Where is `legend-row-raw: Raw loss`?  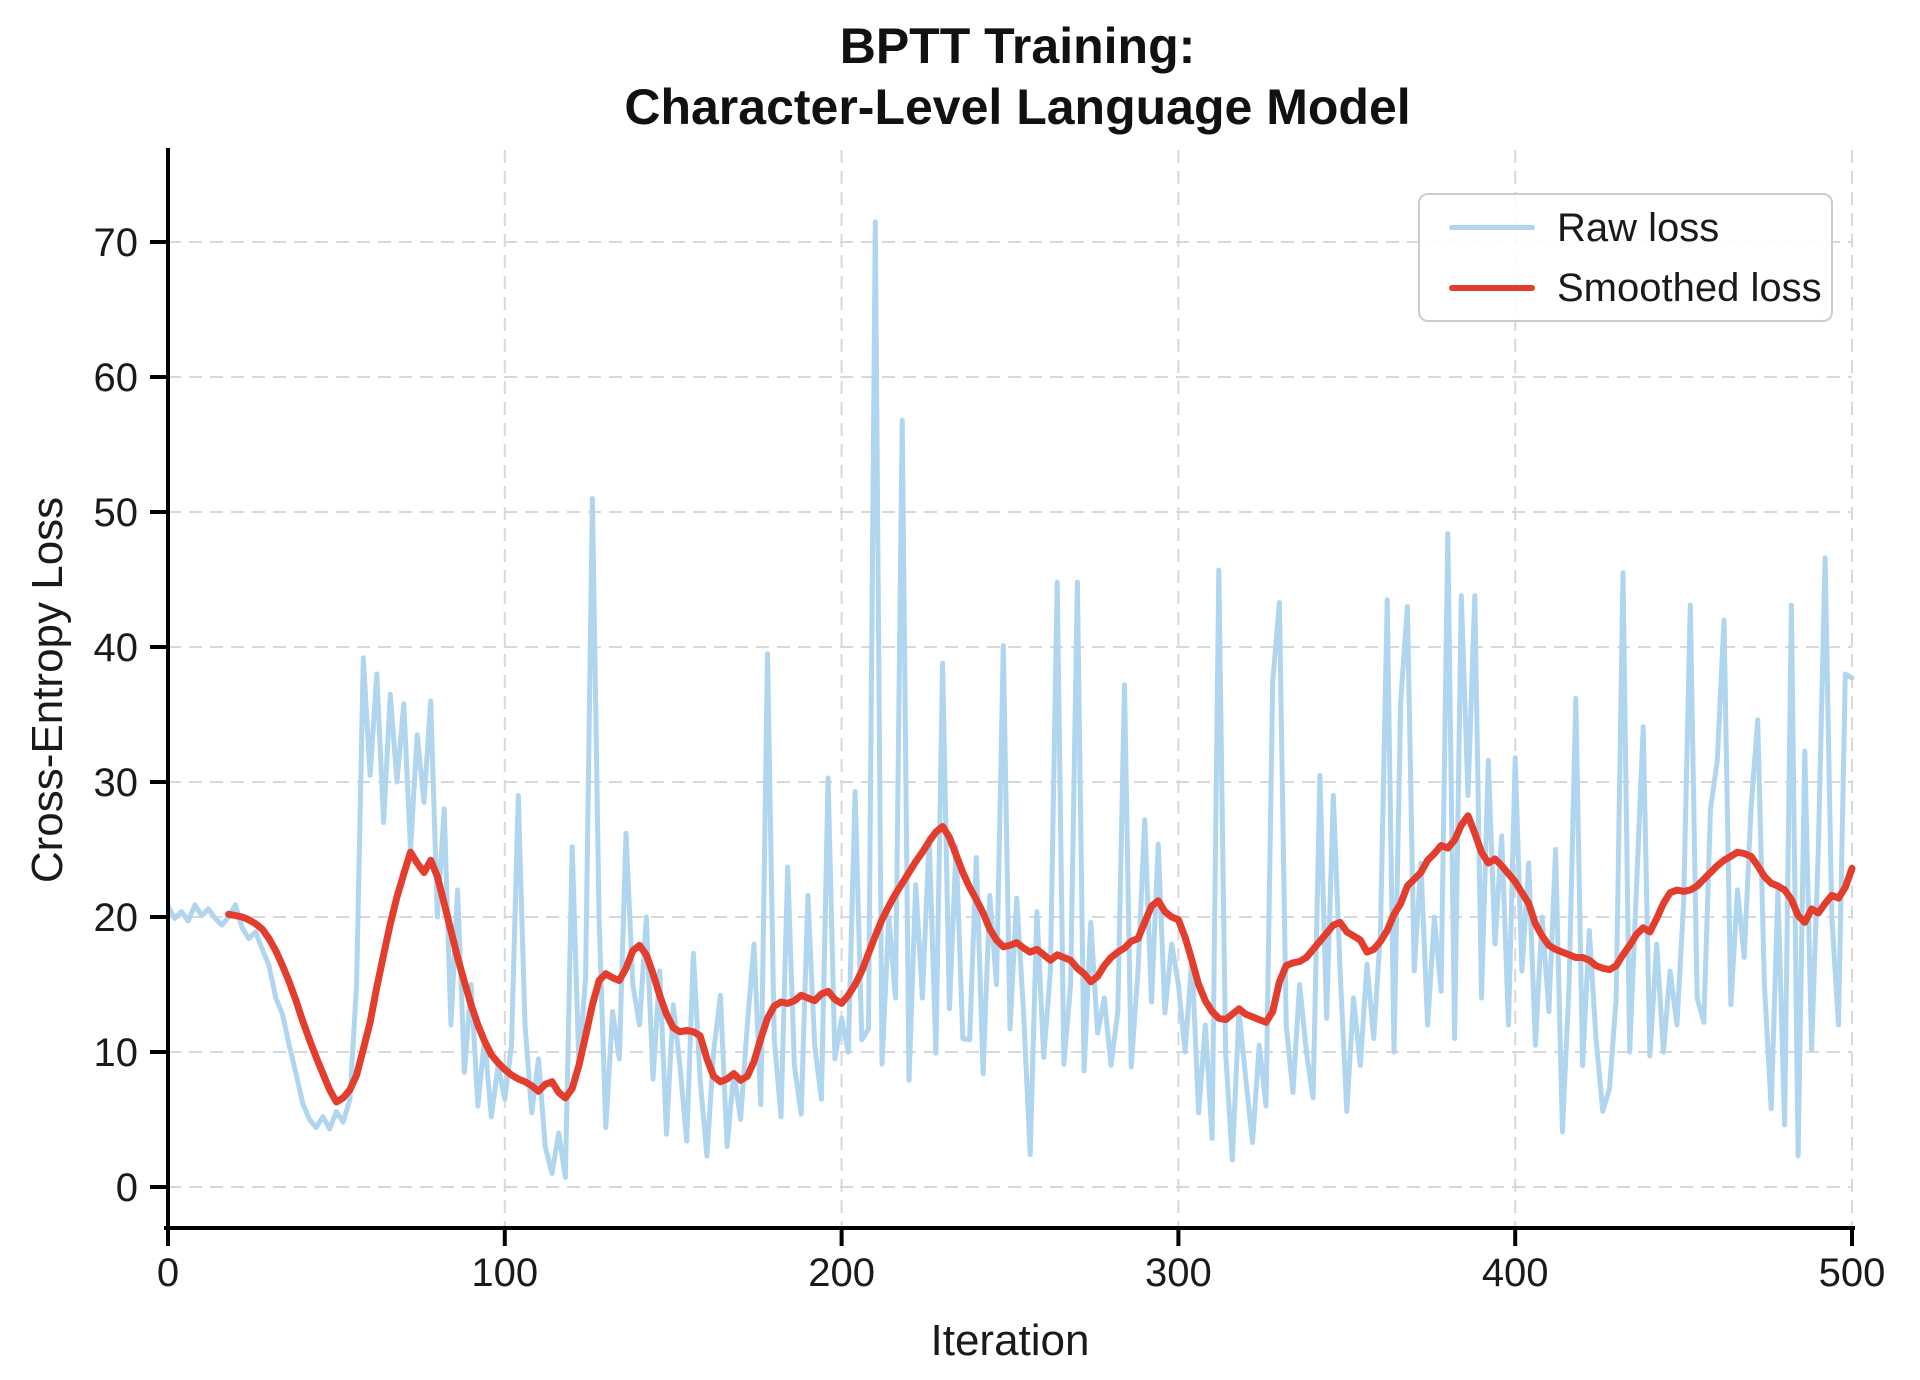
legend-row-raw: Raw loss is located at coordinates (1640, 228).